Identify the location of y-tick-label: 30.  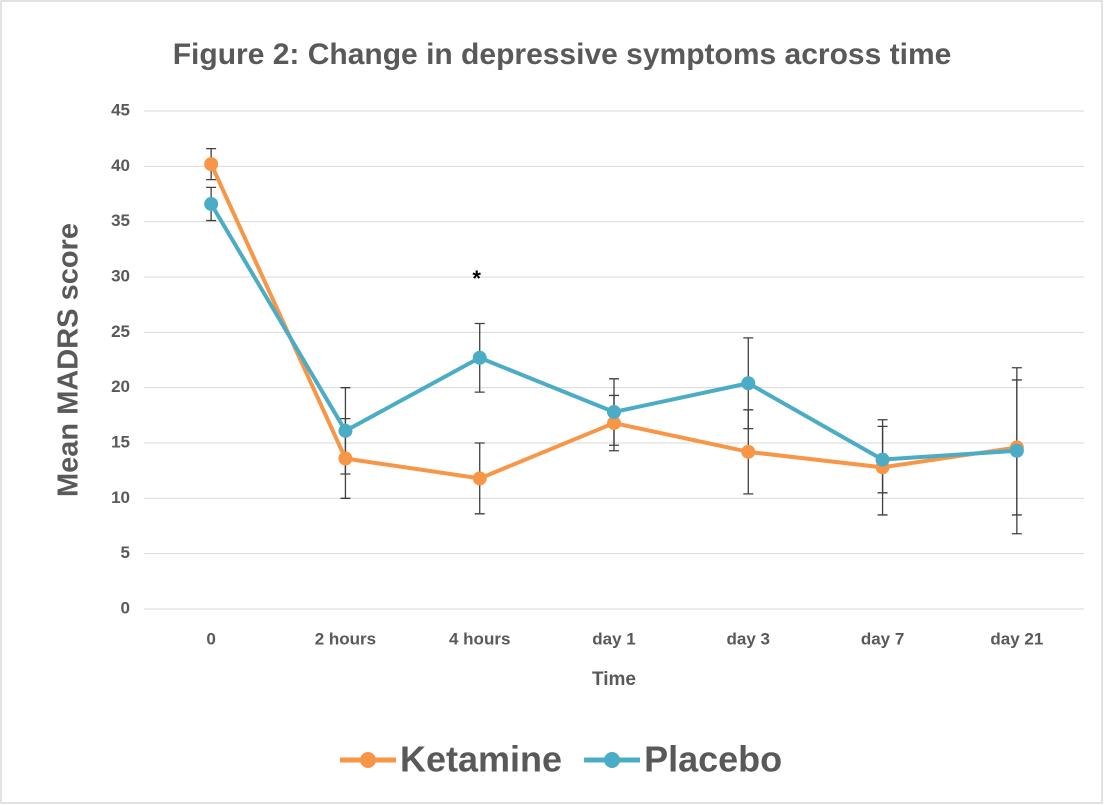
(120, 275).